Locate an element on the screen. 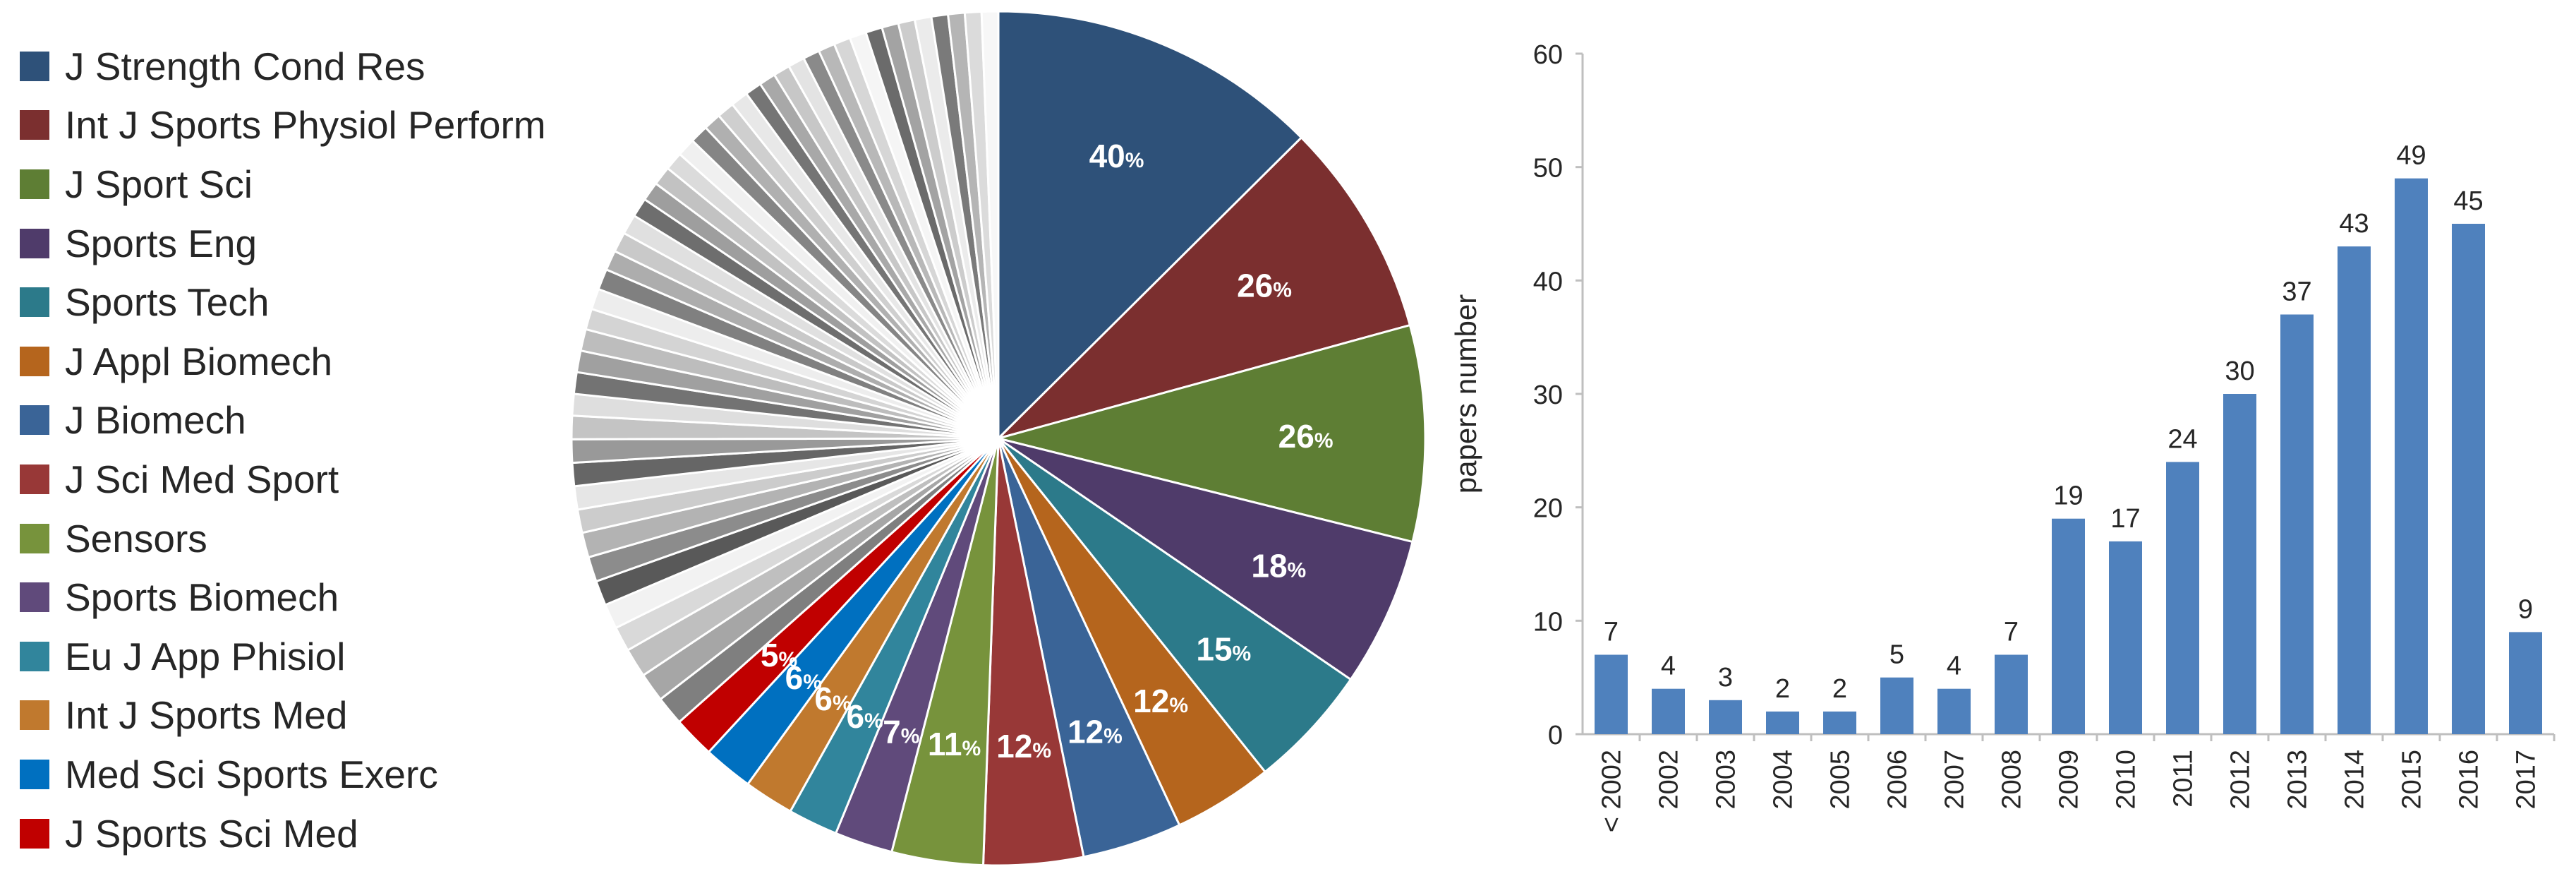 This screenshot has width=2576, height=881. legend-label: Sports Eng is located at coordinates (161, 243).